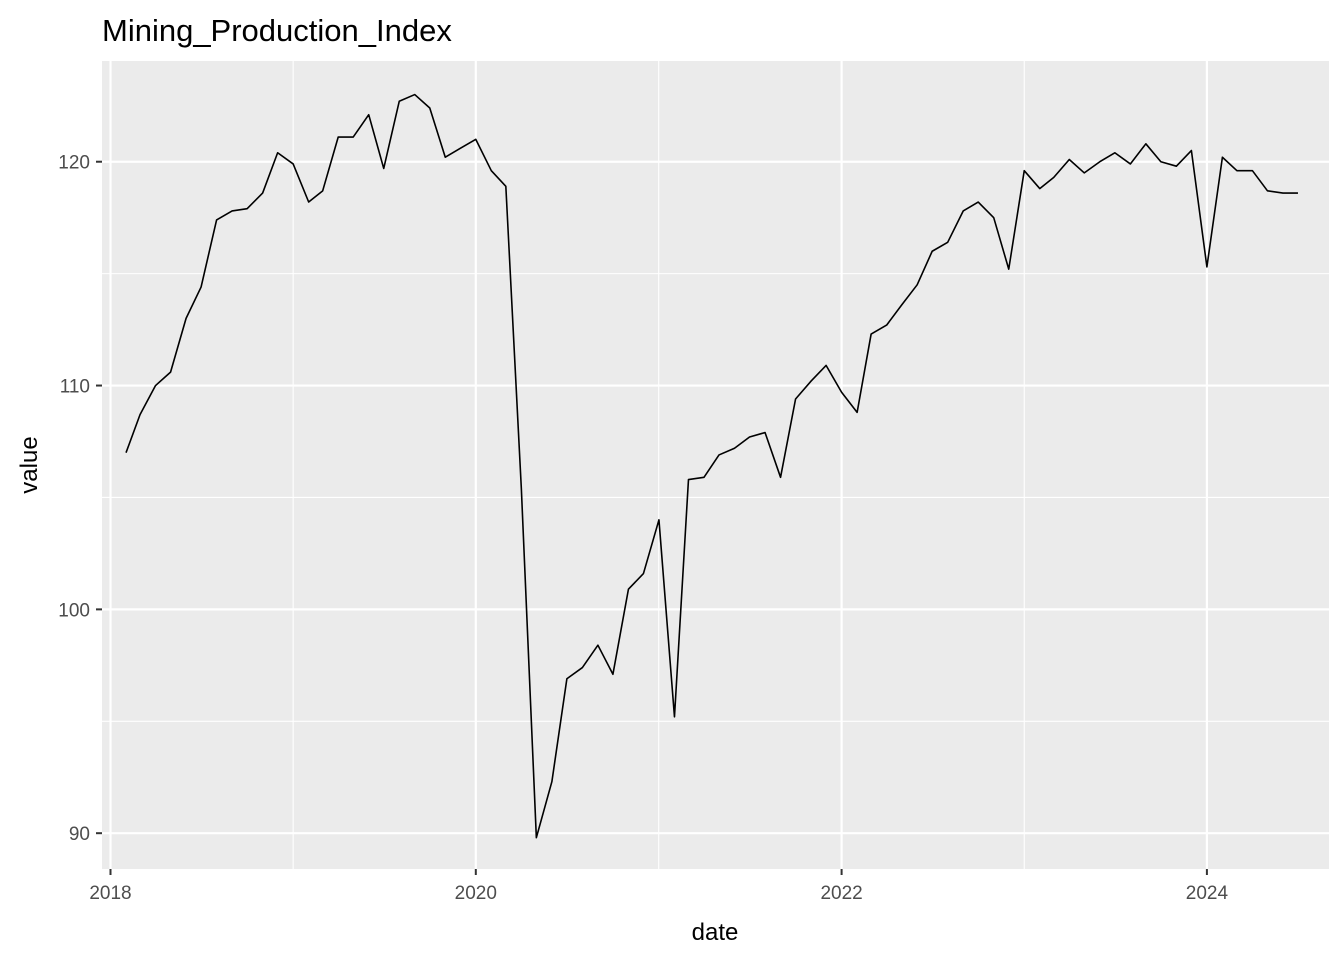 The width and height of the screenshot is (1344, 960). What do you see at coordinates (658, 886) in the screenshot?
I see `x-axis: 2018 2020 2022 2024` at bounding box center [658, 886].